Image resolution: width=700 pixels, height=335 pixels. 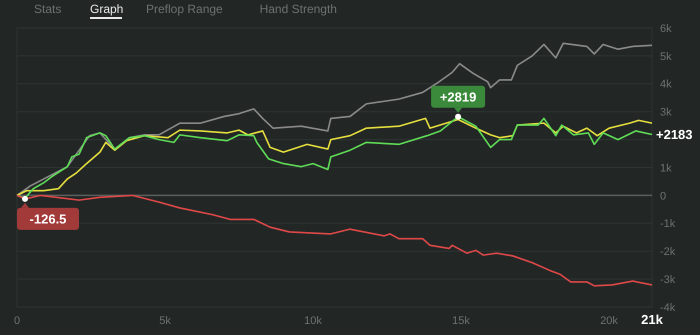 I want to click on text: Stats, so click(x=48, y=9).